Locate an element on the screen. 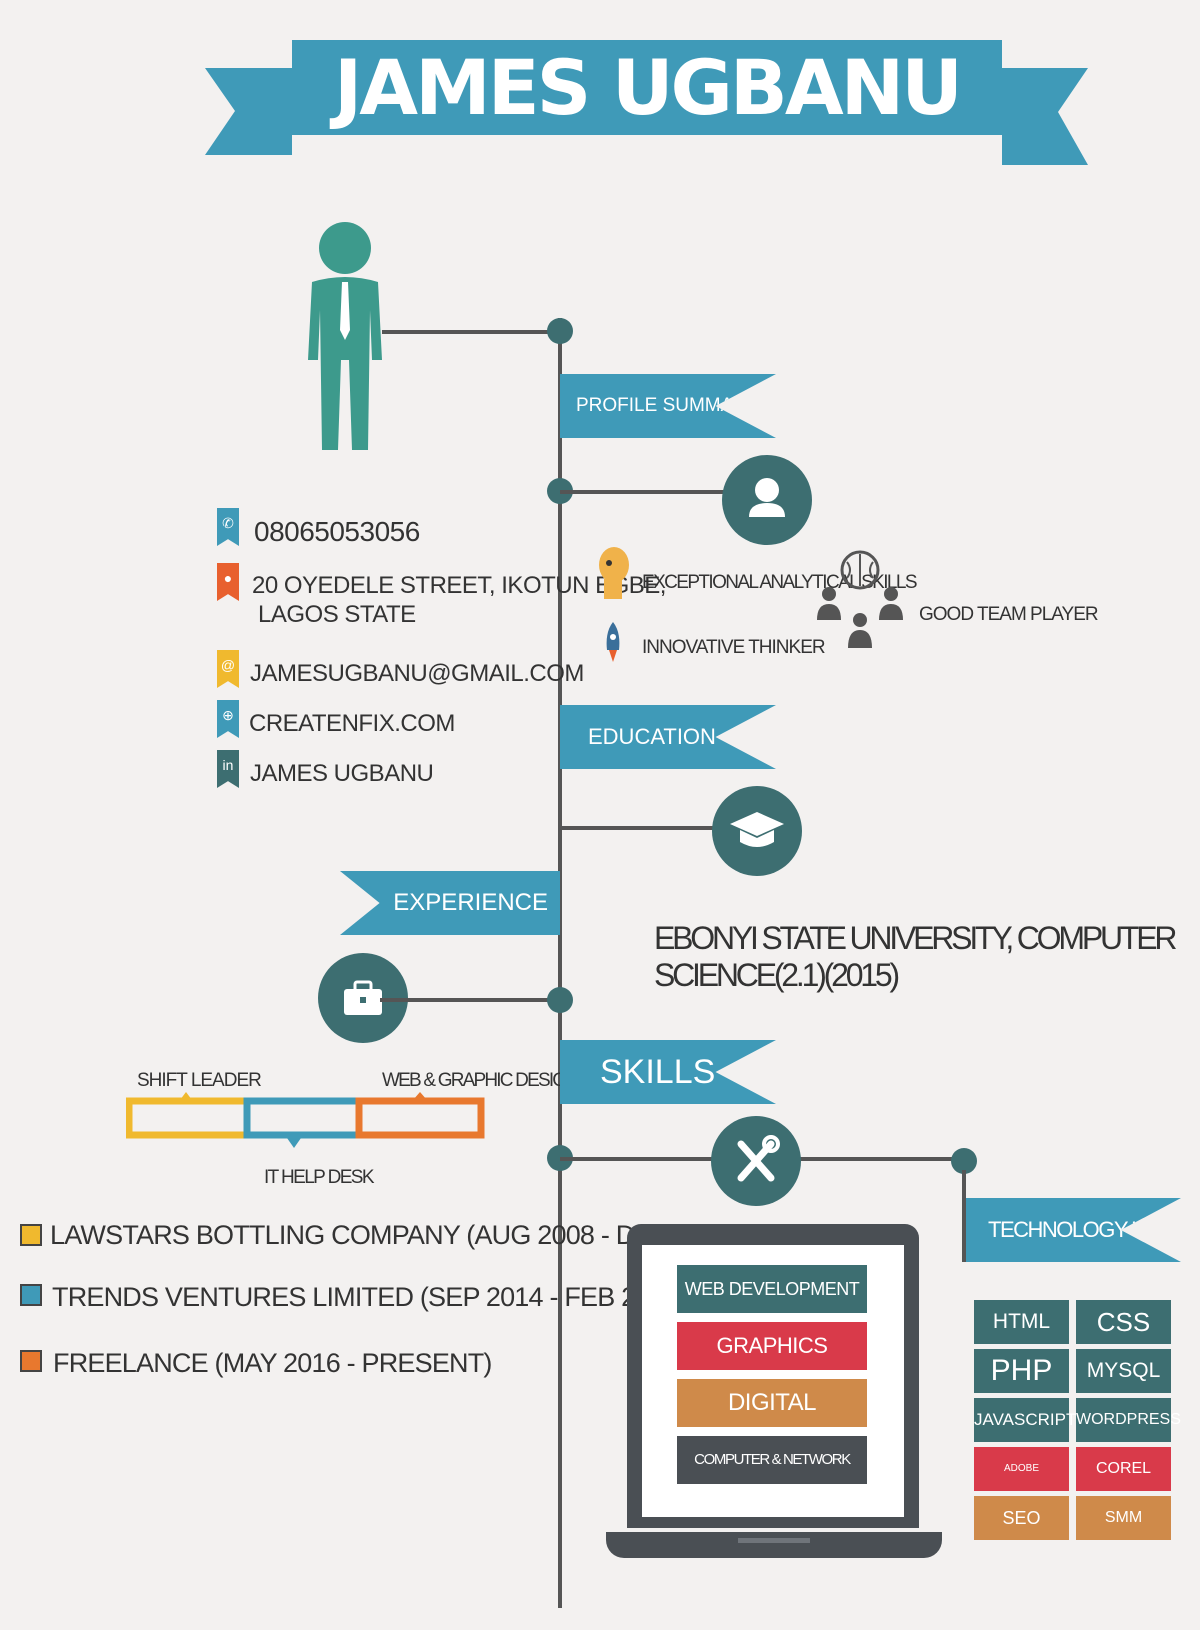 The height and width of the screenshot is (1630, 1200). phone-number: 08065053056 is located at coordinates (337, 531).